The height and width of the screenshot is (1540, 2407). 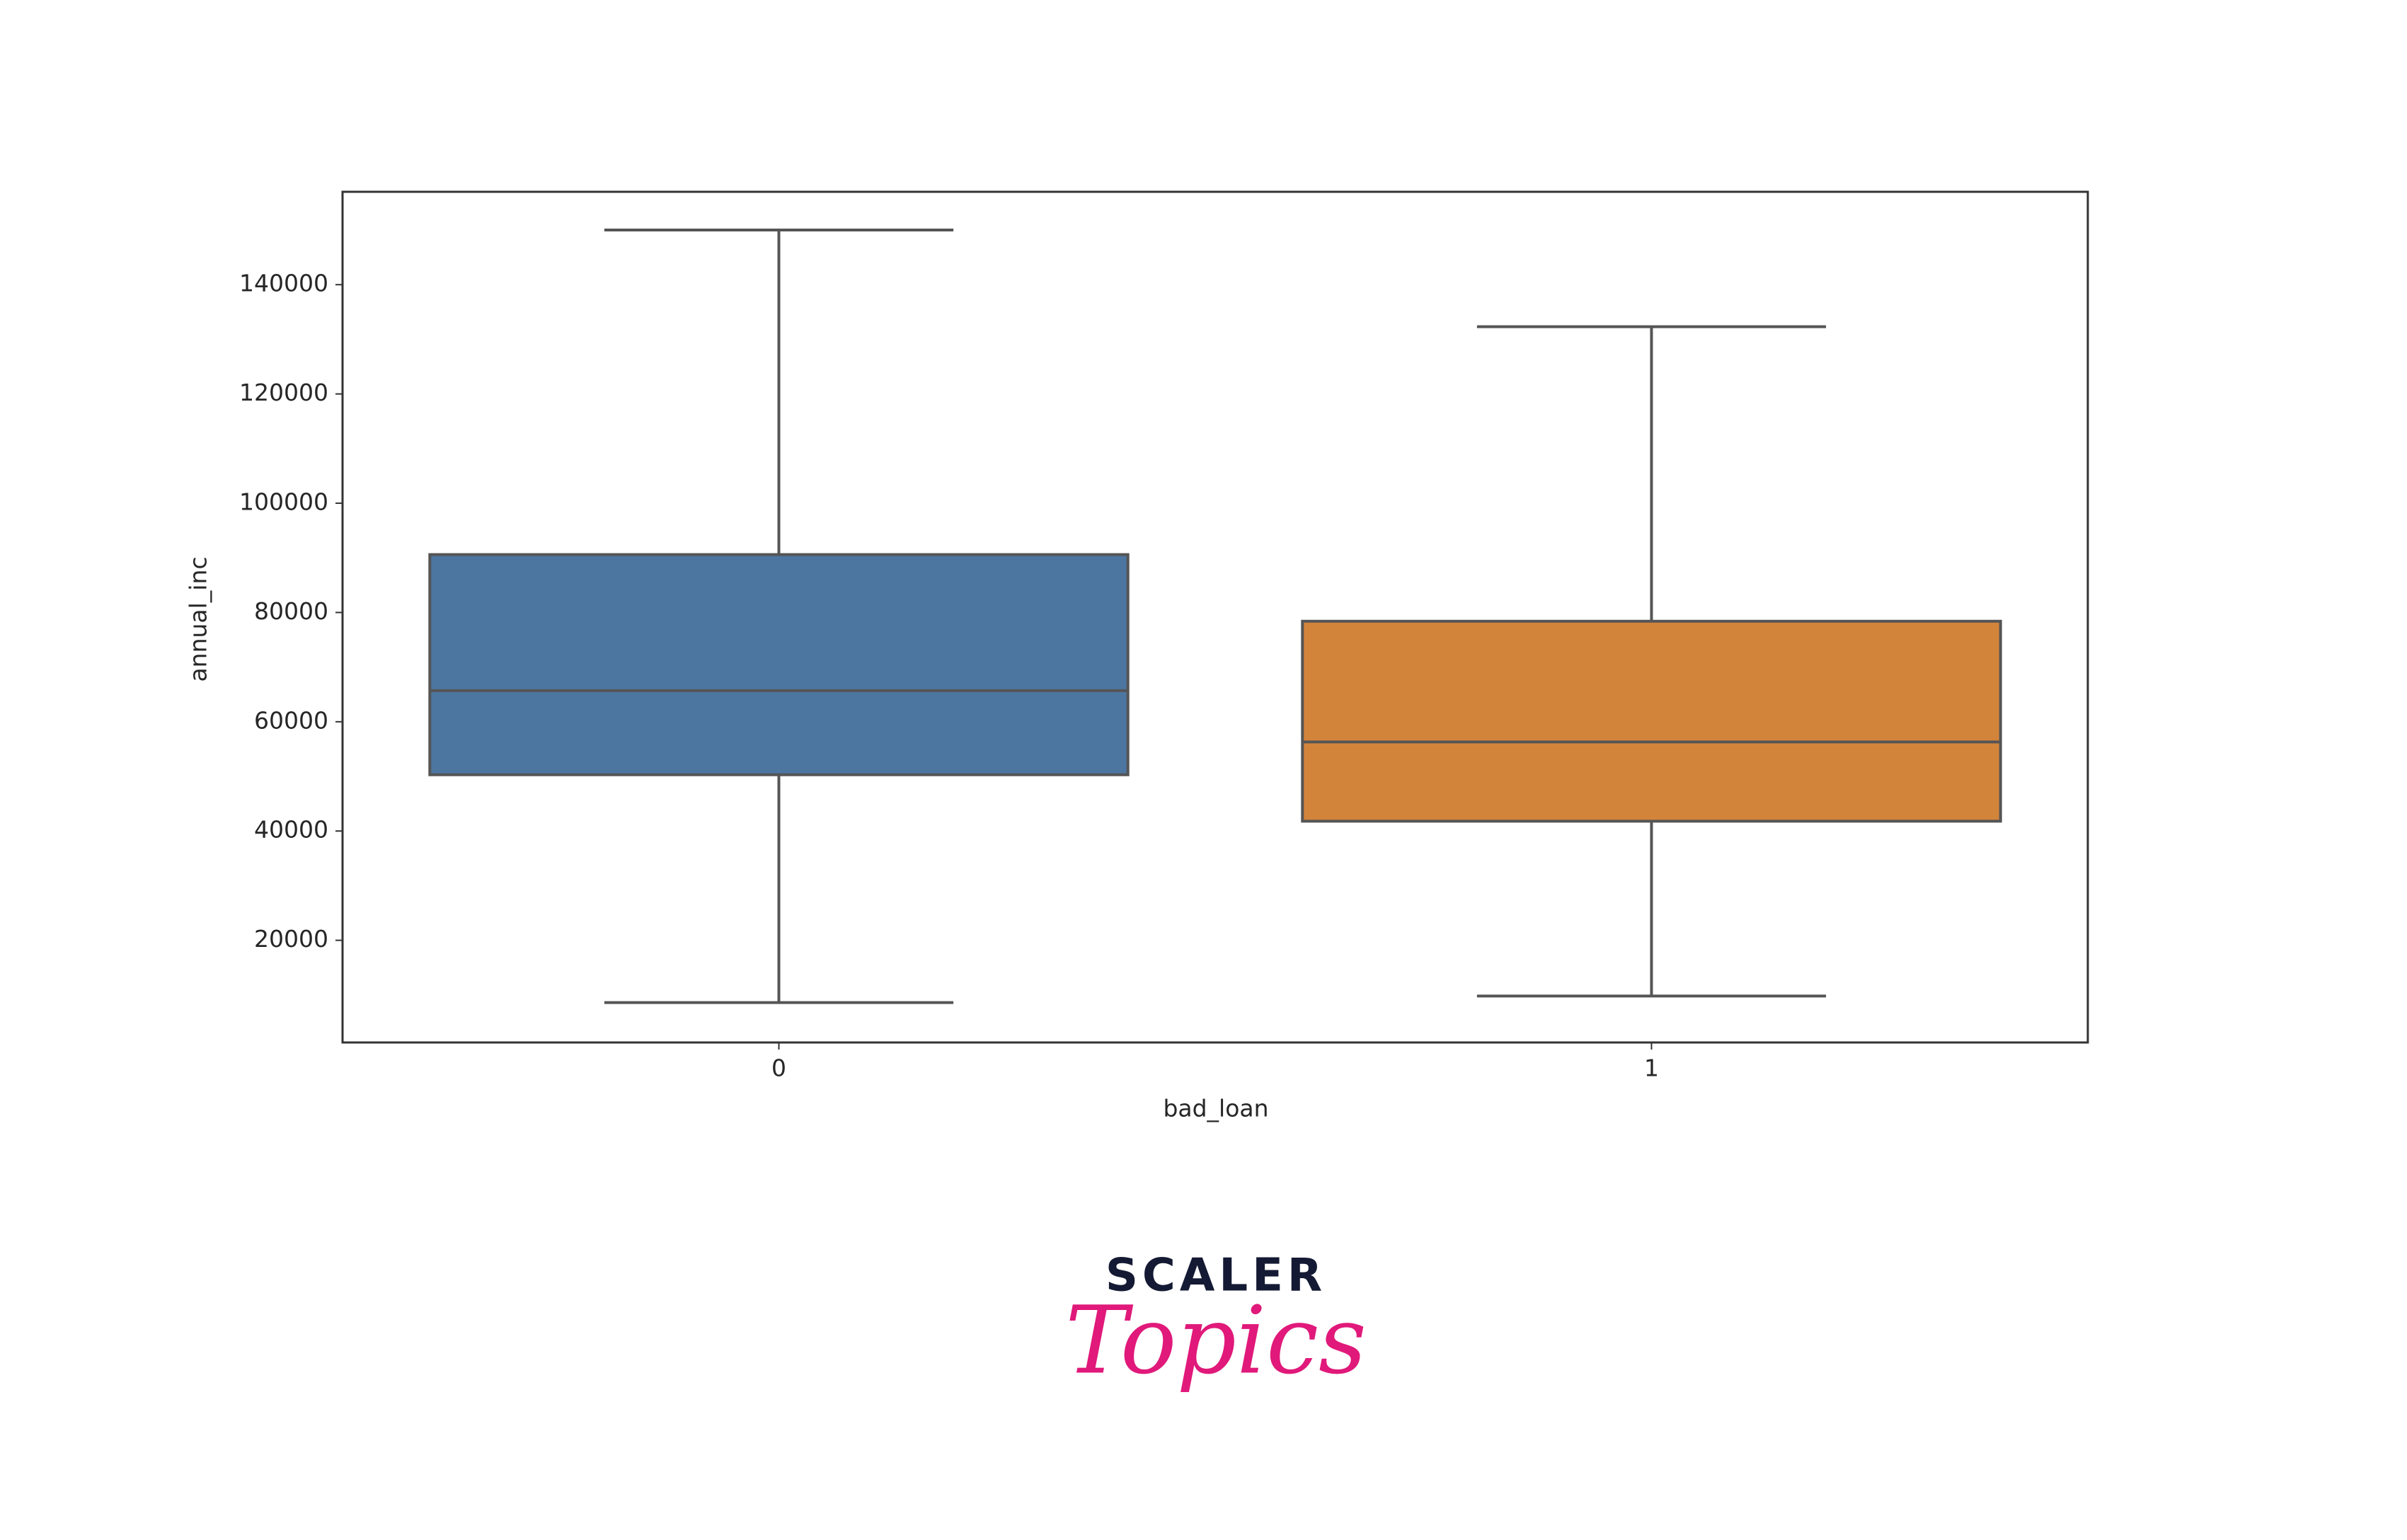 What do you see at coordinates (283, 283) in the screenshot?
I see `y-tick-label: 140000` at bounding box center [283, 283].